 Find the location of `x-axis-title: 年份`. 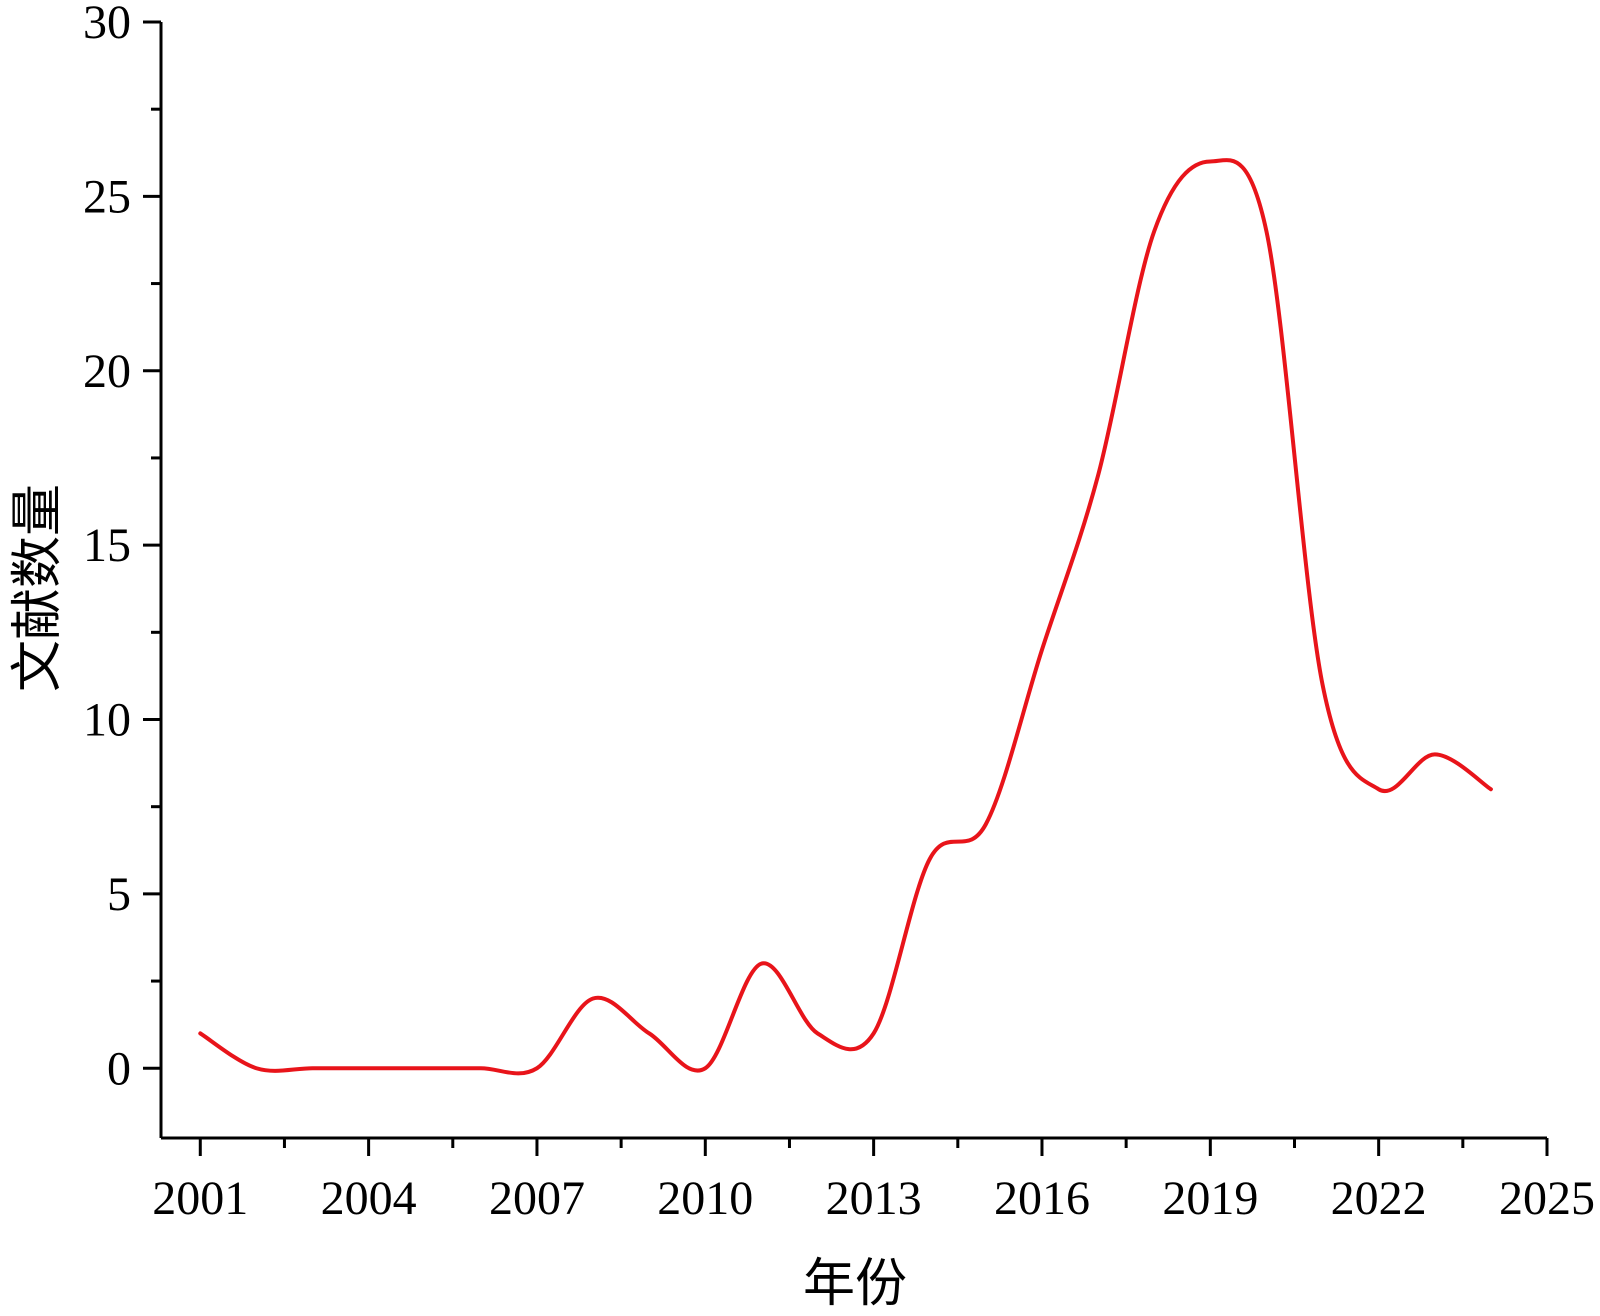

x-axis-title: 年份 is located at coordinates (855, 1284).